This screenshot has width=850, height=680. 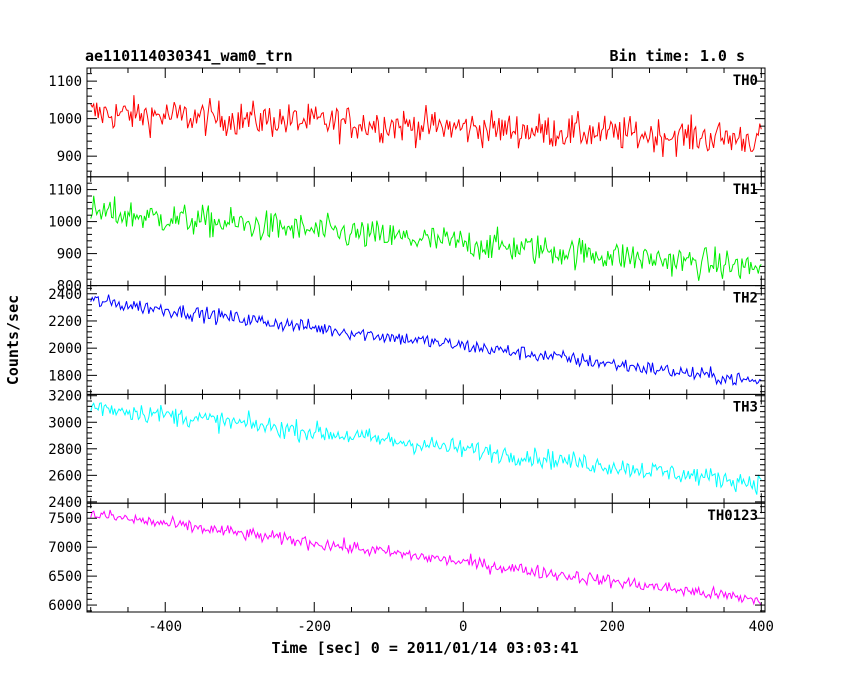 What do you see at coordinates (424, 648) in the screenshot?
I see `x-axis-label: Time [sec] 0 = 2011/01/14 03:03:41` at bounding box center [424, 648].